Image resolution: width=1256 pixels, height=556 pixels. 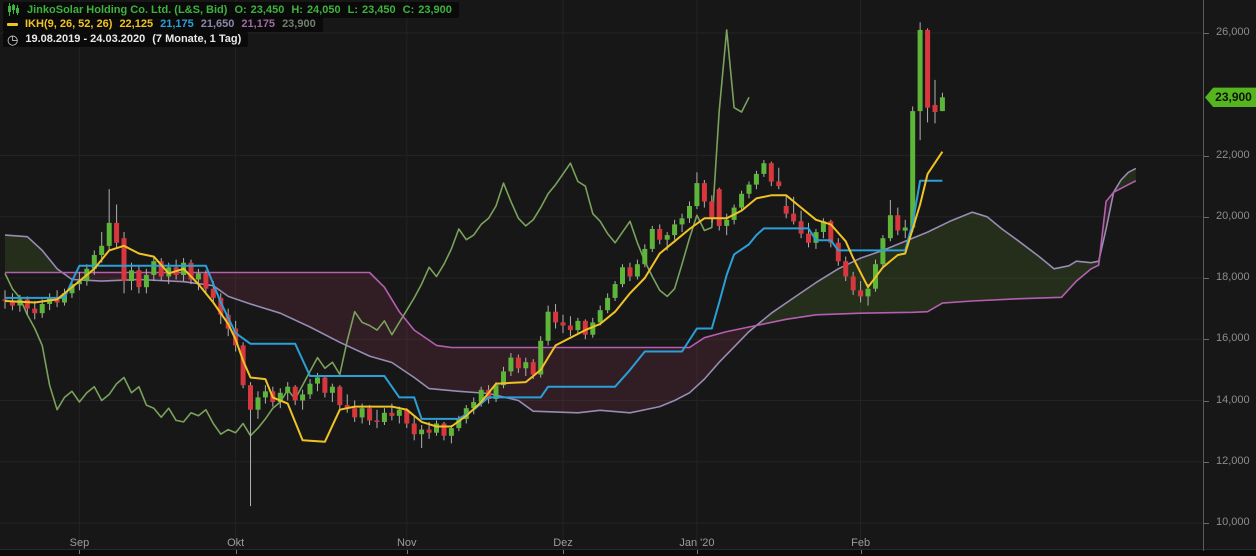 I want to click on close-value: 23,900, so click(x=435, y=9).